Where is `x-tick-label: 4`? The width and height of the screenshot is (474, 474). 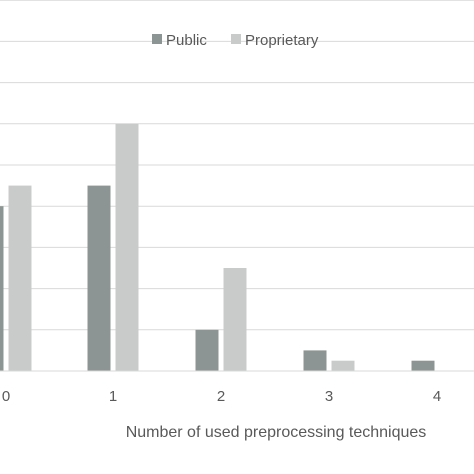
x-tick-label: 4 is located at coordinates (437, 396).